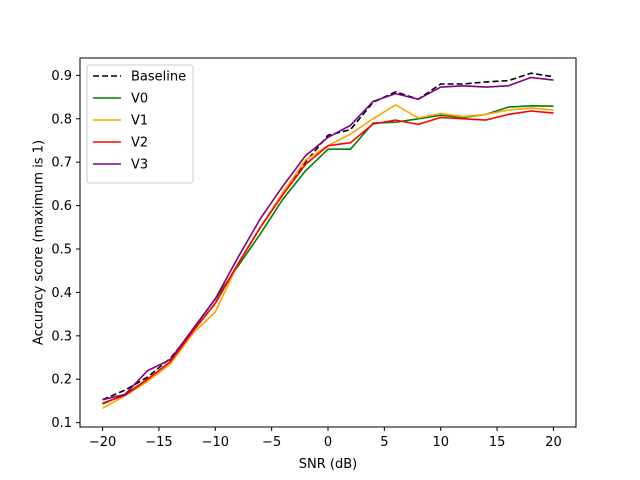 The width and height of the screenshot is (640, 480). What do you see at coordinates (61, 423) in the screenshot?
I see `y-tick-label: 0.1` at bounding box center [61, 423].